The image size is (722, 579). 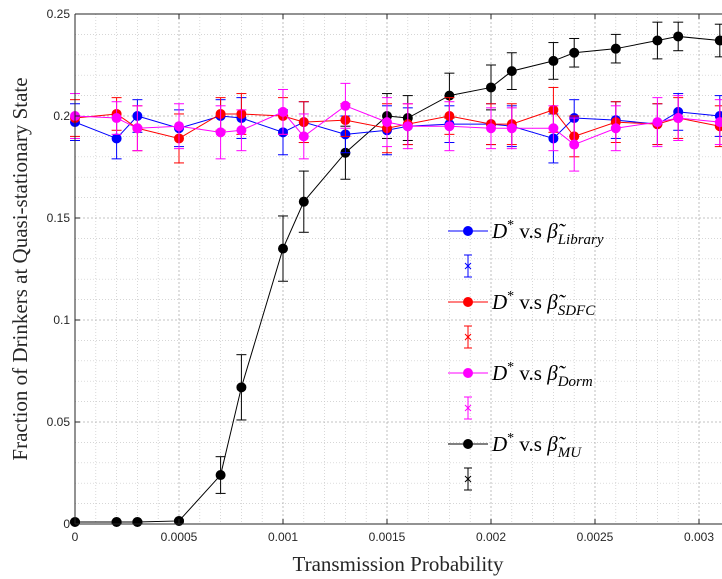 I want to click on legend-entry-dorm: D* v.s β̃Dorm, so click(x=520, y=375).